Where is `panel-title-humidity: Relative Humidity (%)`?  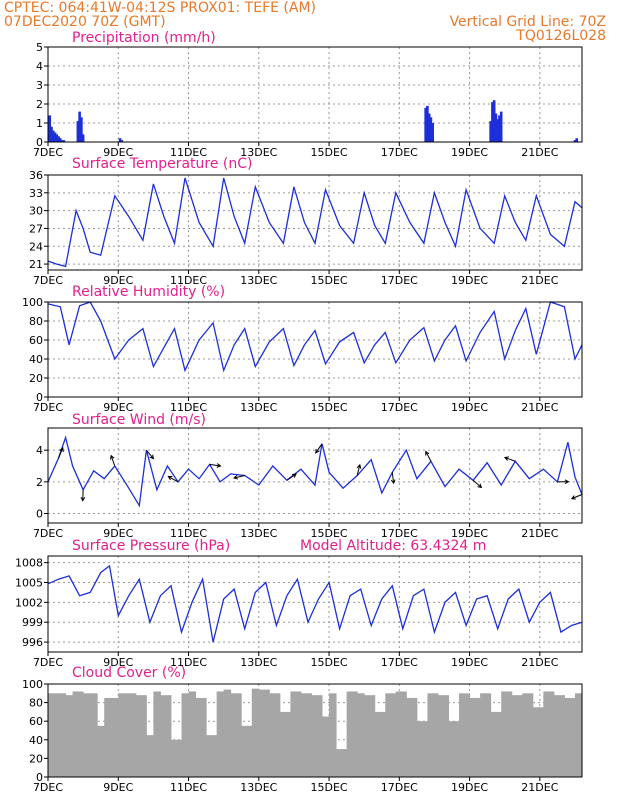 panel-title-humidity: Relative Humidity (%) is located at coordinates (148, 292).